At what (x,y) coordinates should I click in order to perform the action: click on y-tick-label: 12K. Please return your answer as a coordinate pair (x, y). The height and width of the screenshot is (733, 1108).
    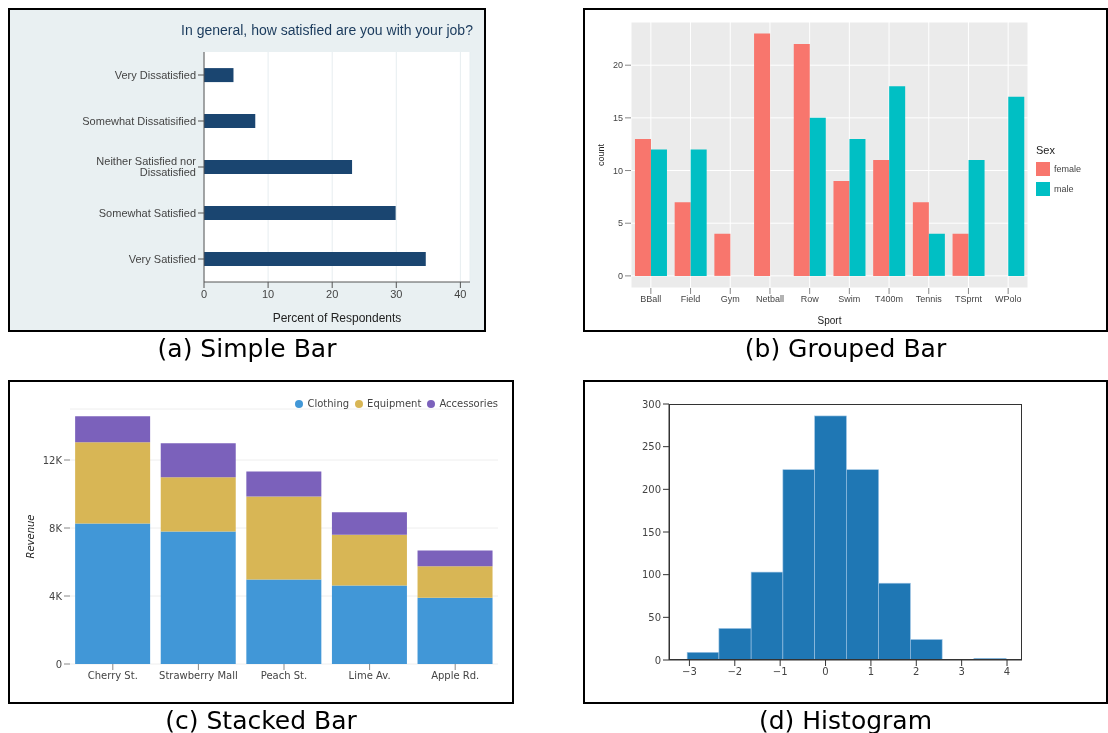
    Looking at the image, I should click on (52, 460).